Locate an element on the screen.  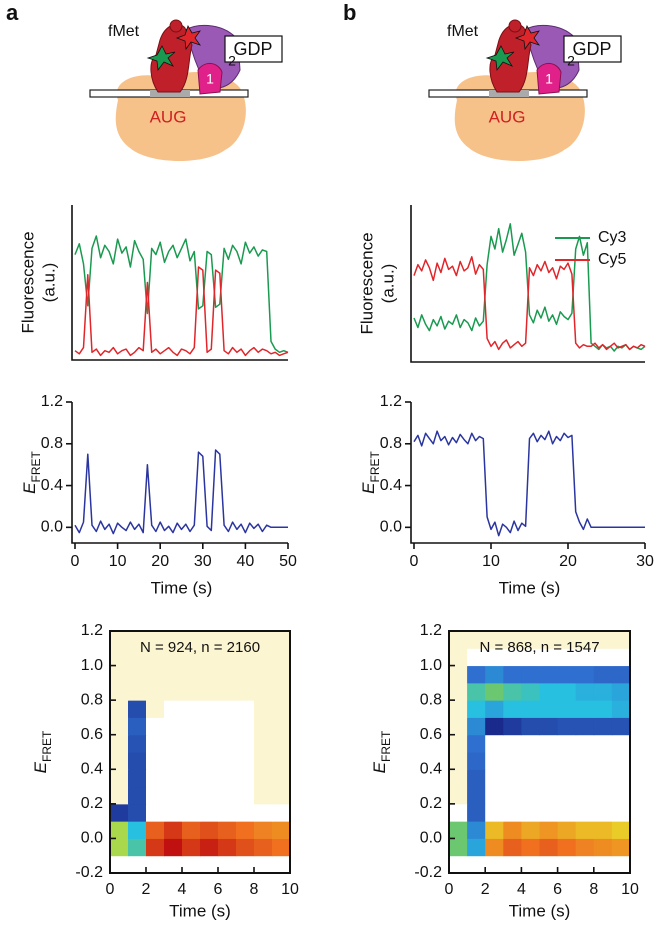
panel-label: a is located at coordinates (12, 12).